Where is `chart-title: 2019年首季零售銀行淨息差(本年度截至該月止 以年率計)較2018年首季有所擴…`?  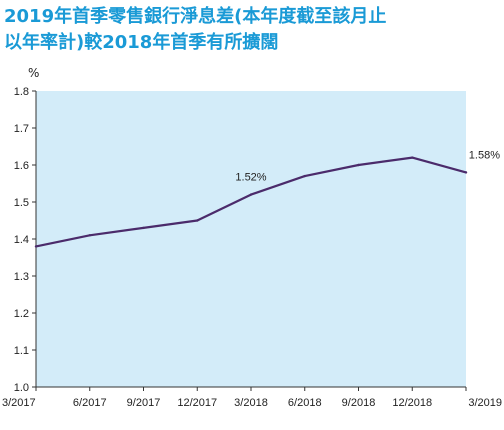
chart-title: 2019年首季零售銀行淨息差(本年度截至該月止 以年率計)較2018年首季有所擴… is located at coordinates (252, 30).